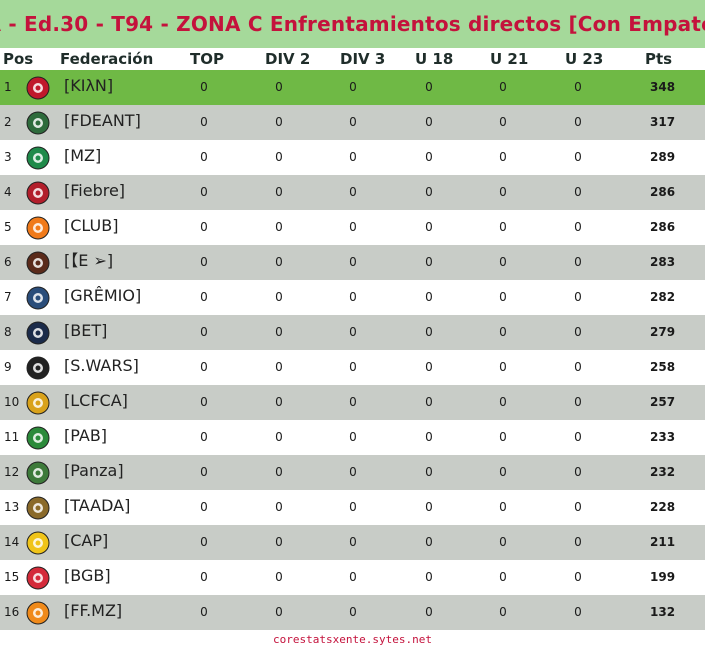  I want to click on header-pts: Pts, so click(659, 59).